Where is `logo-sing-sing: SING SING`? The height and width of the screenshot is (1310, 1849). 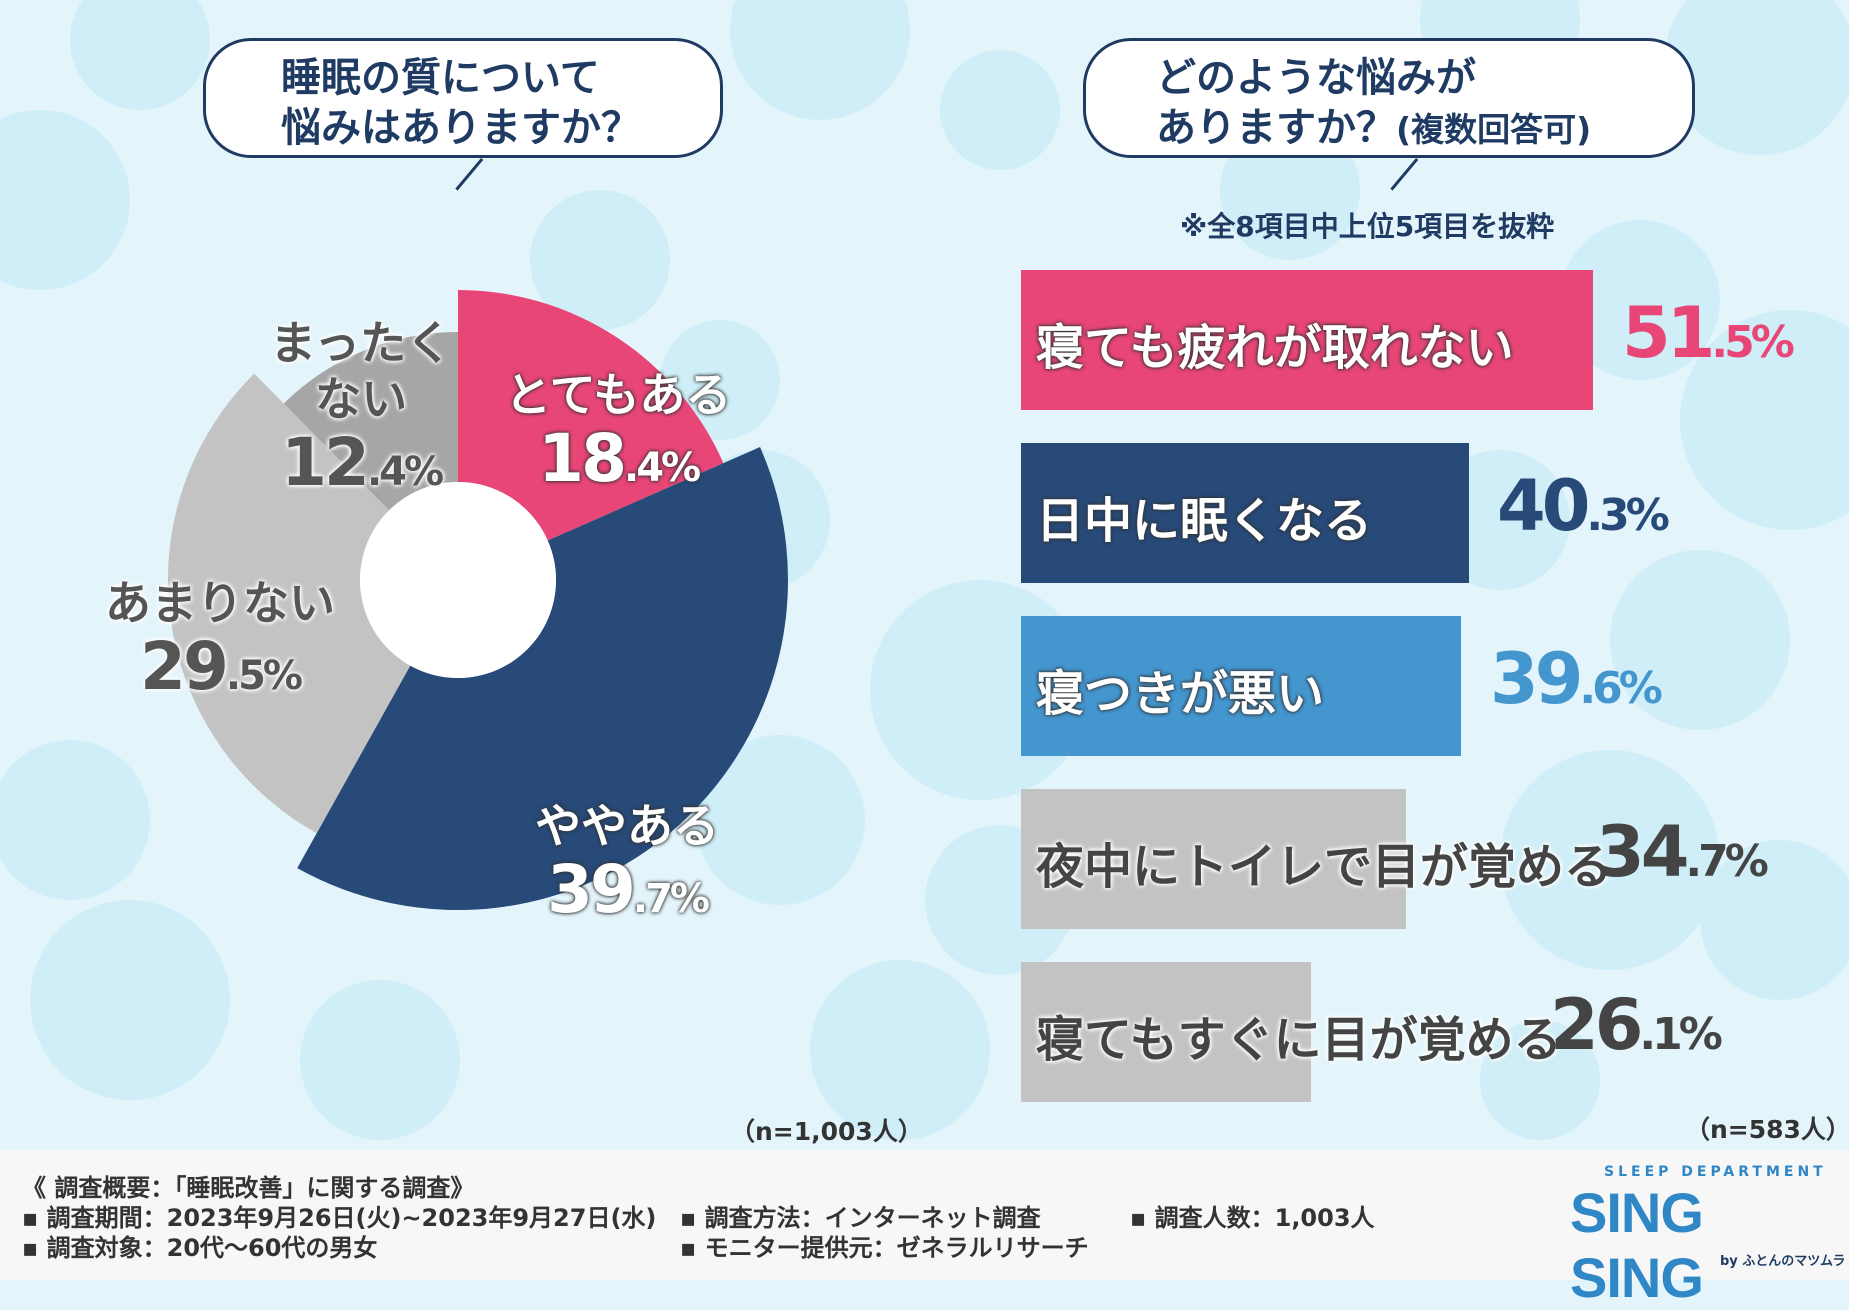 logo-sing-sing: SING SING is located at coordinates (1637, 1245).